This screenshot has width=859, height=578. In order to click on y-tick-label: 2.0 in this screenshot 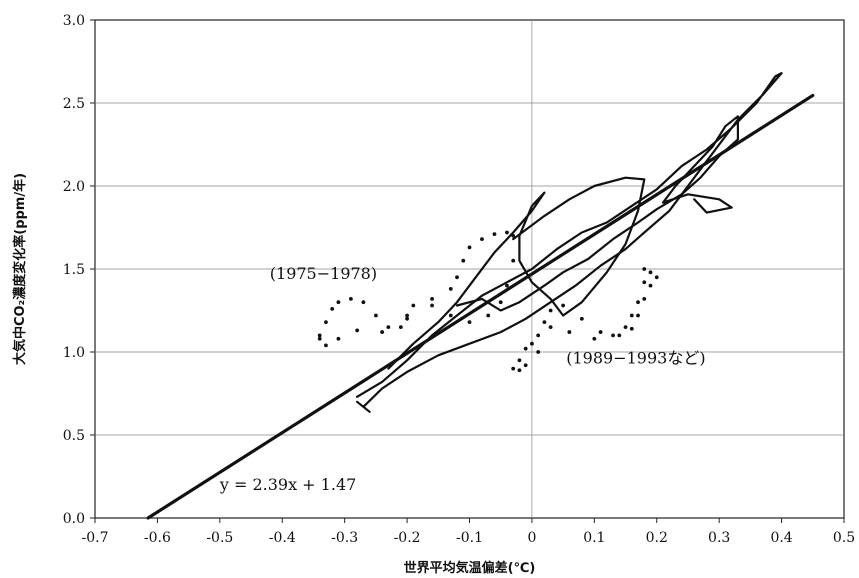, I will do `click(74, 187)`.